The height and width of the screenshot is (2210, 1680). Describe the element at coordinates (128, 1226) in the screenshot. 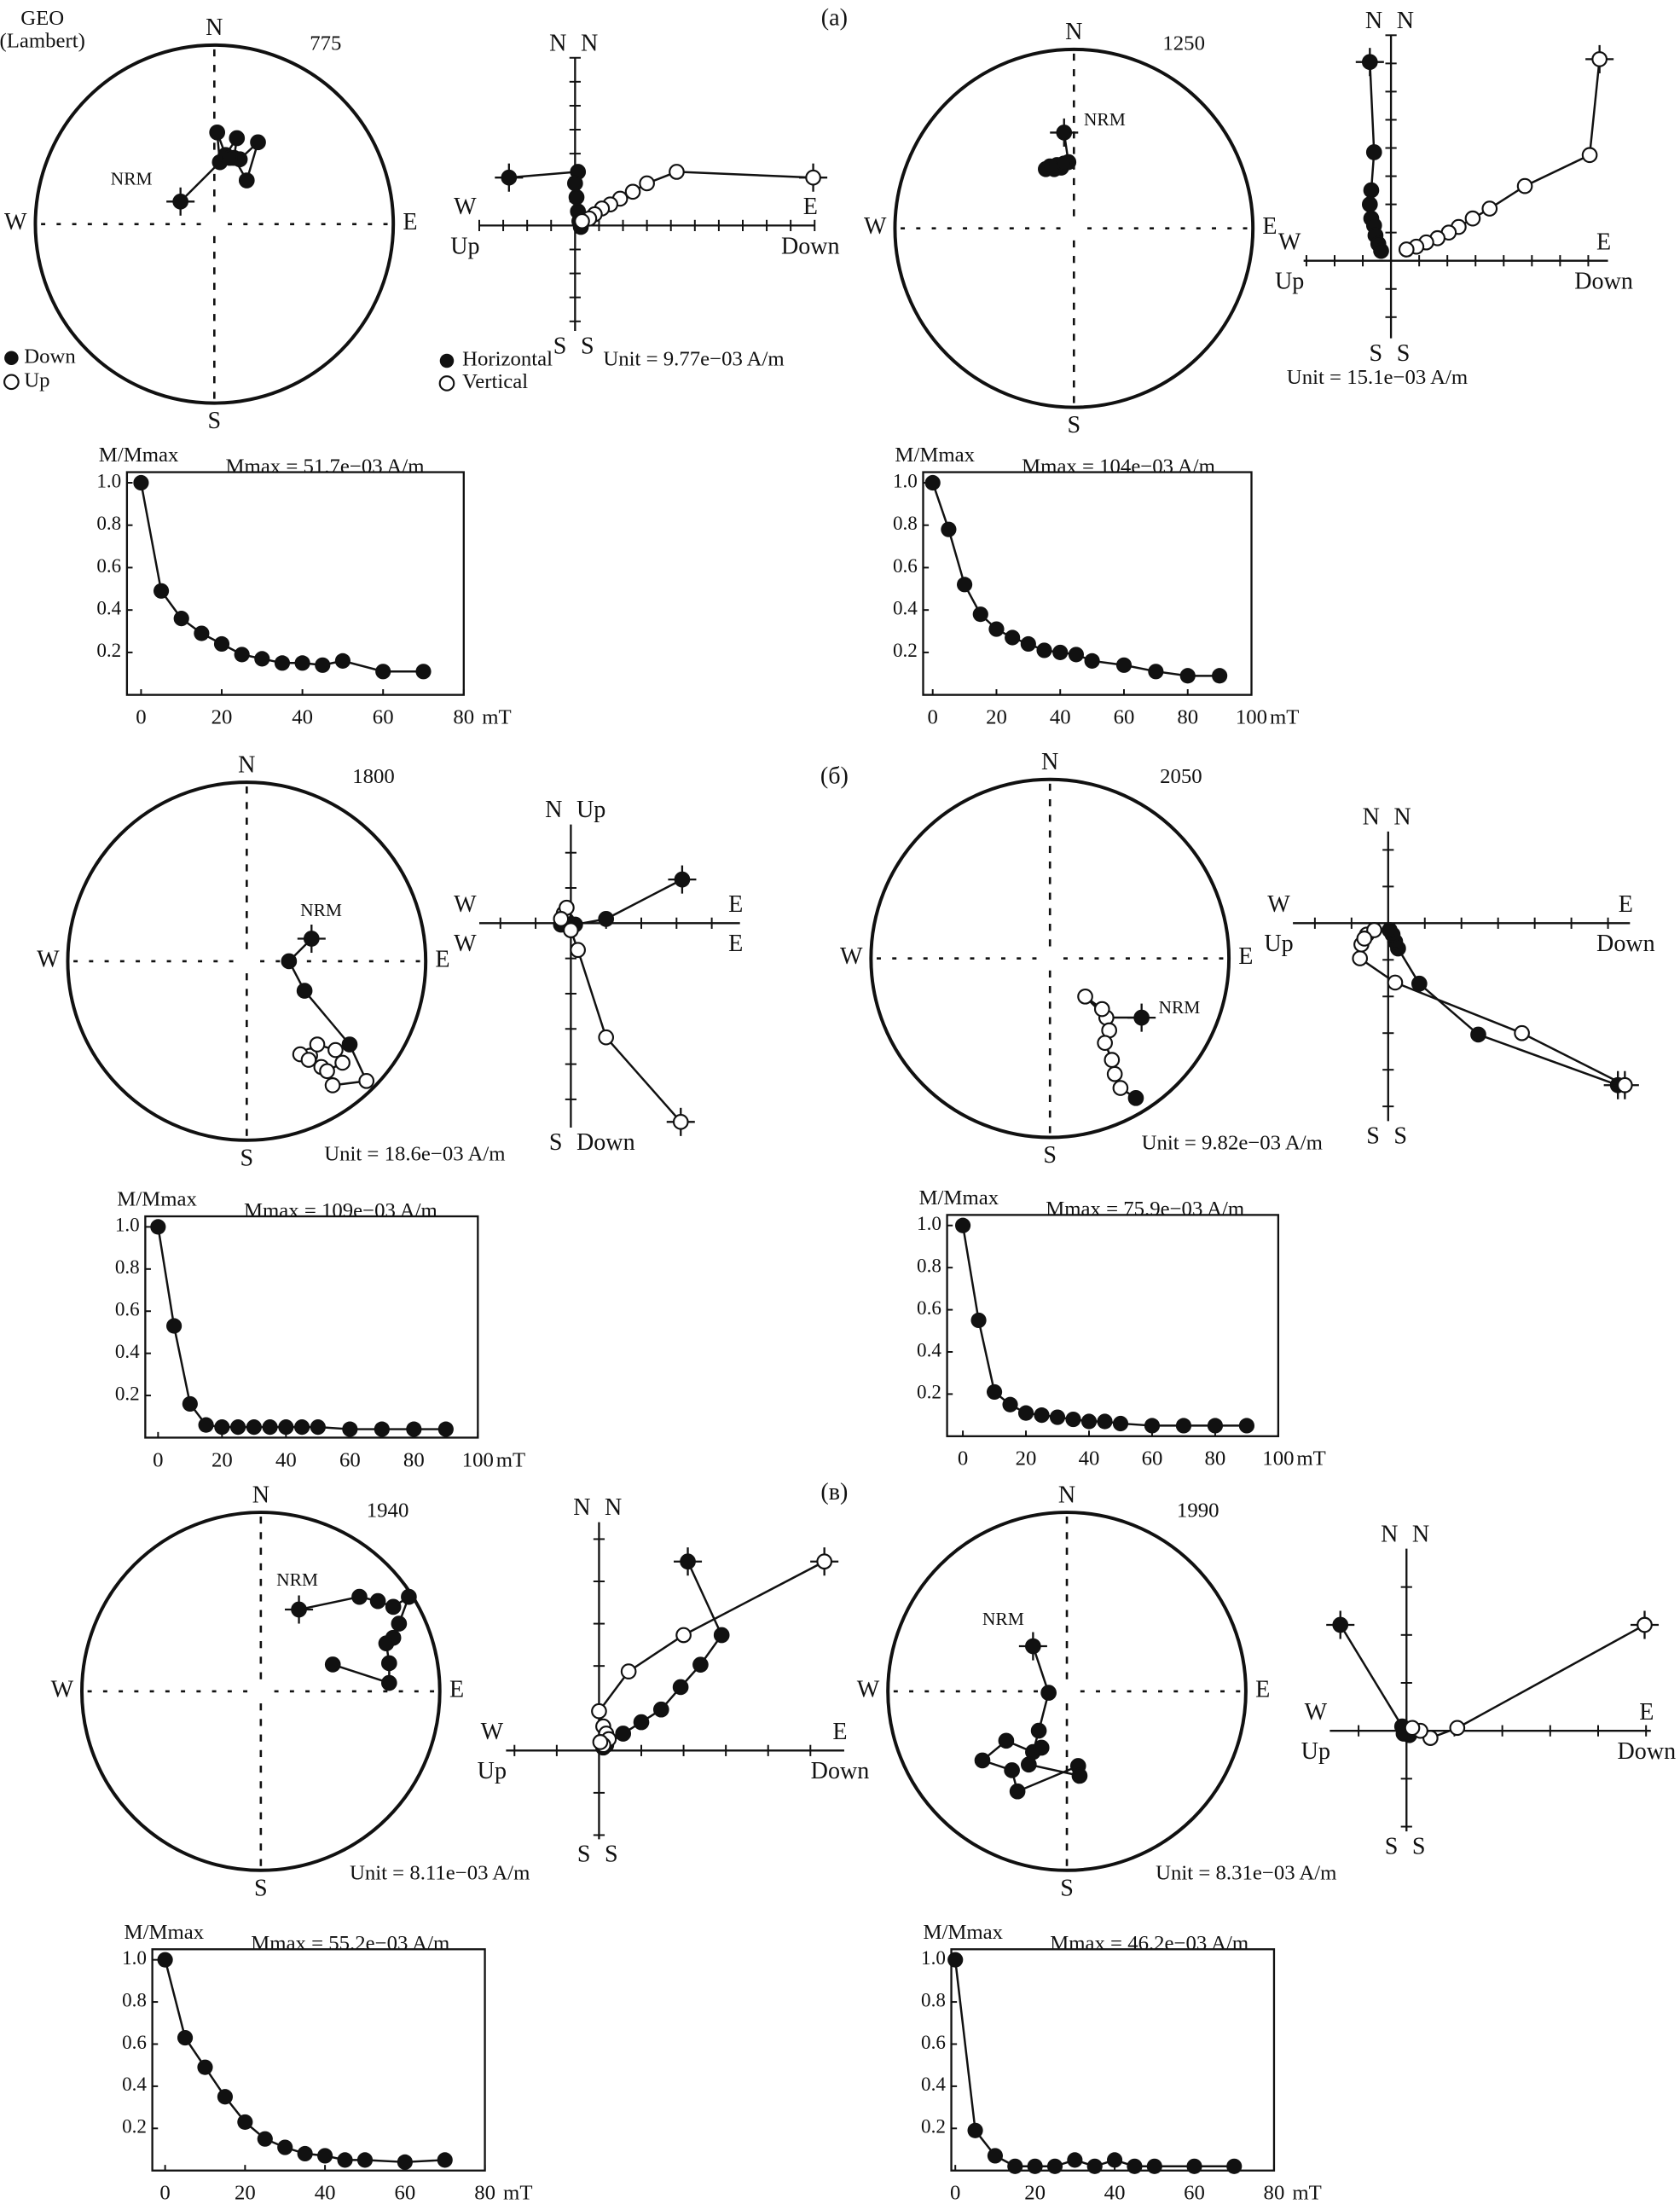

I see `y-tick-label: 1.0` at that location.